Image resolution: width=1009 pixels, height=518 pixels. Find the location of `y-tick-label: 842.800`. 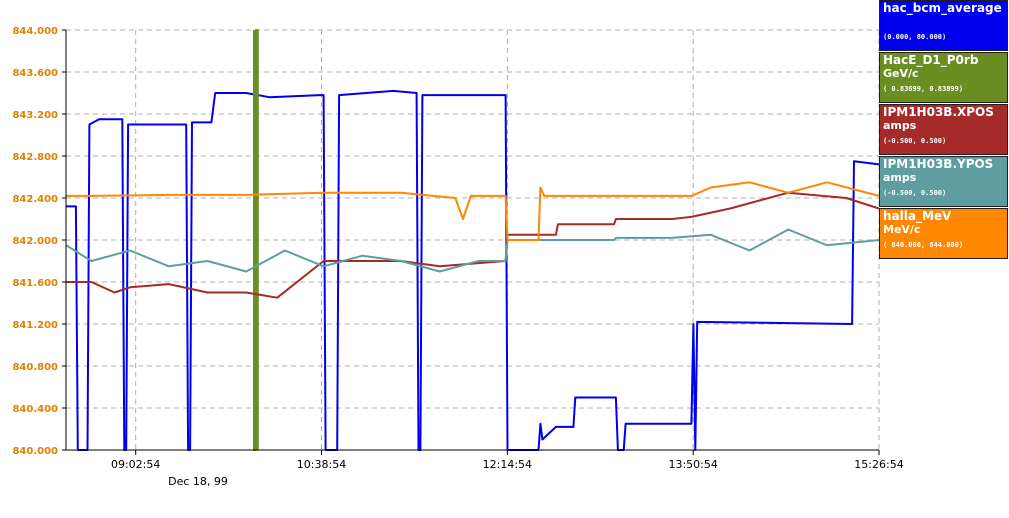

y-tick-label: 842.800 is located at coordinates (35, 157).